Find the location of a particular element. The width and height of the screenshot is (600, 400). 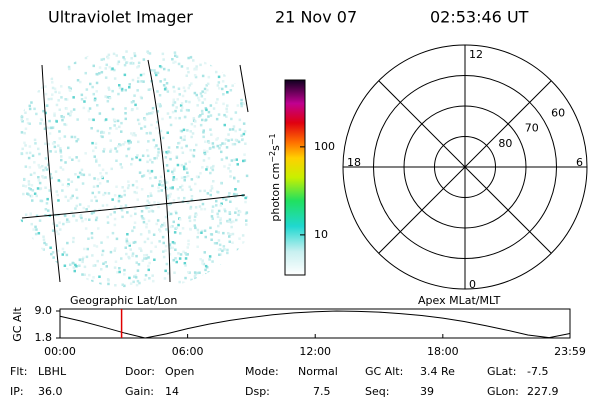

polar-title: Apex MLat/MLT is located at coordinates (459, 300).